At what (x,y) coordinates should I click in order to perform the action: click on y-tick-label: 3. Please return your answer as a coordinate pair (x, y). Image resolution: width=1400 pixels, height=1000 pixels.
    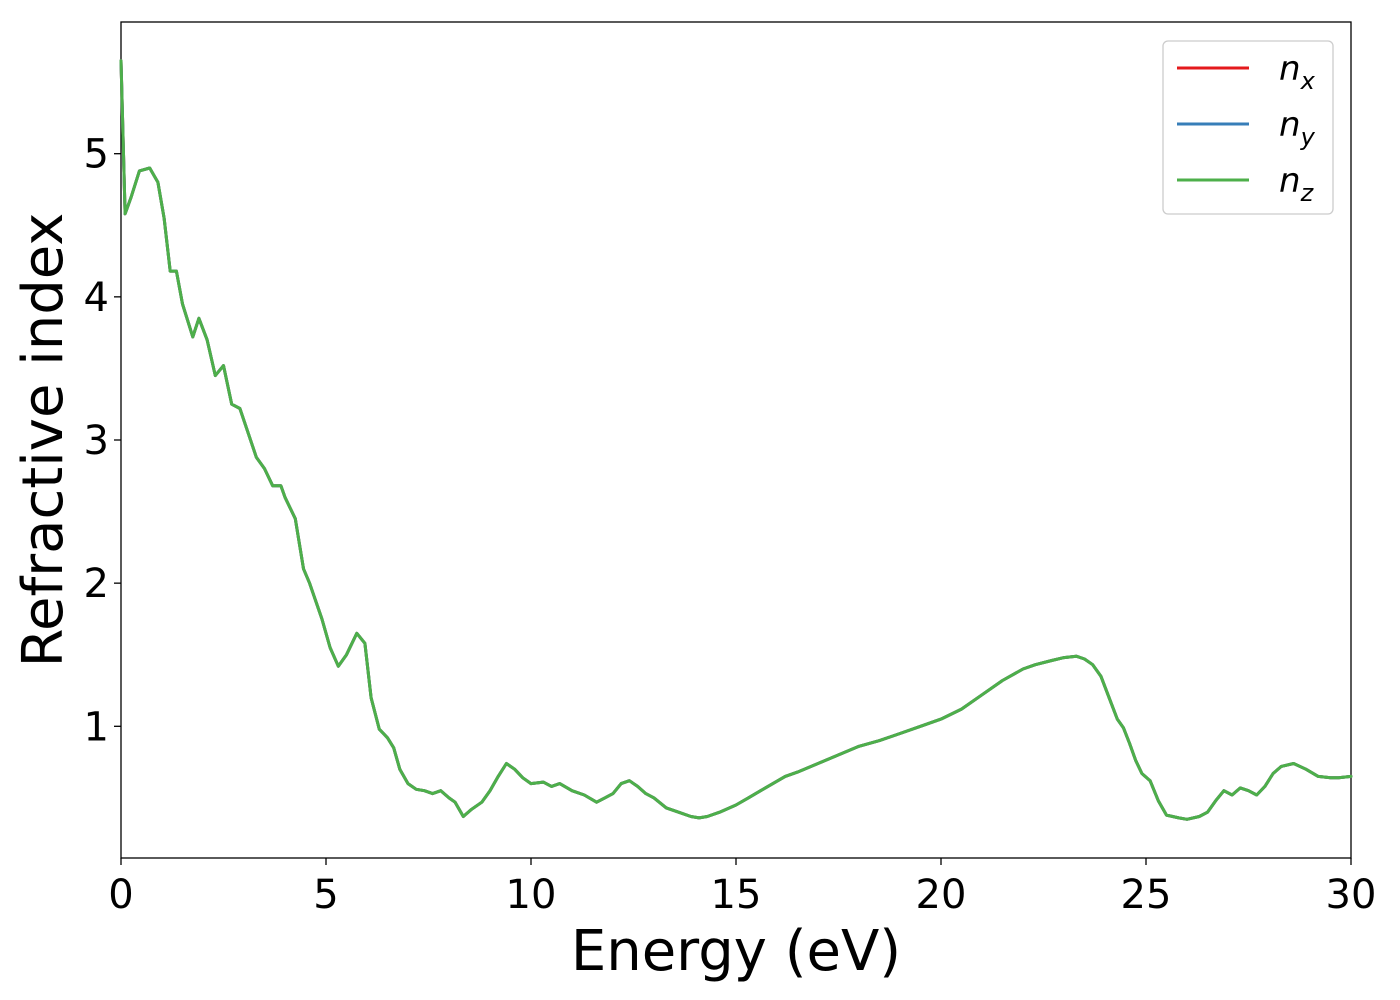
    Looking at the image, I should click on (96, 441).